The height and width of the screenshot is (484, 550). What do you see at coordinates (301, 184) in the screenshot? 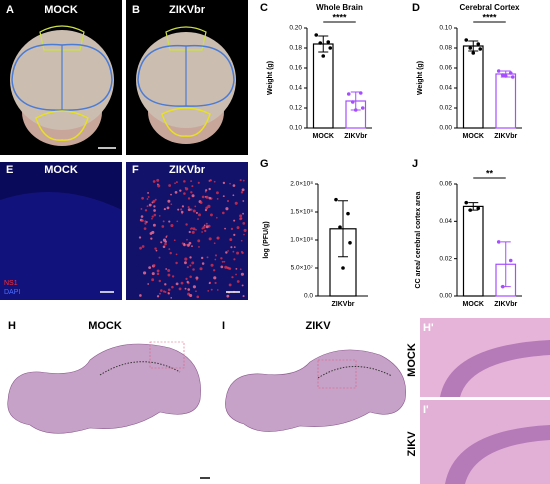
I see `y-tick-label: 2.0×10⁸` at bounding box center [301, 184].